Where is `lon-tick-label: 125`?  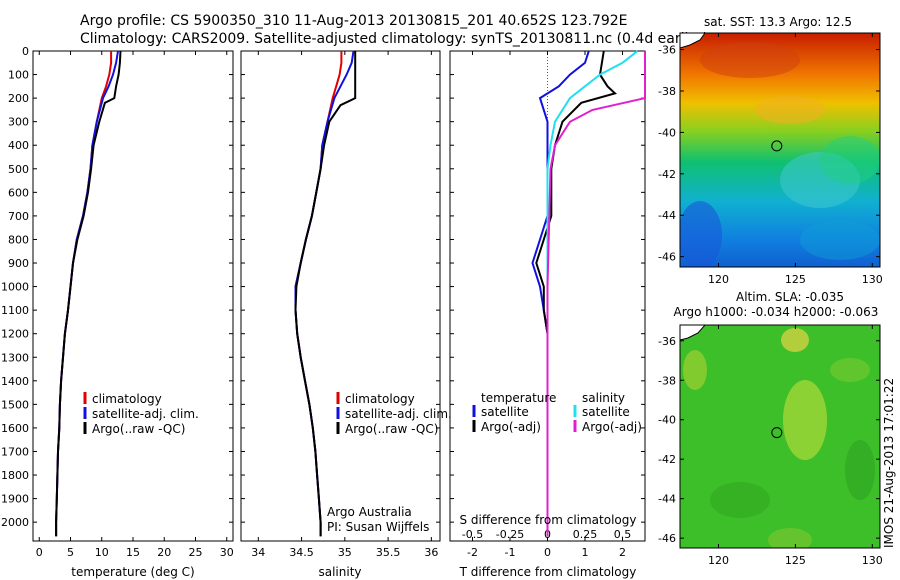
lon-tick-label: 125 is located at coordinates (795, 279).